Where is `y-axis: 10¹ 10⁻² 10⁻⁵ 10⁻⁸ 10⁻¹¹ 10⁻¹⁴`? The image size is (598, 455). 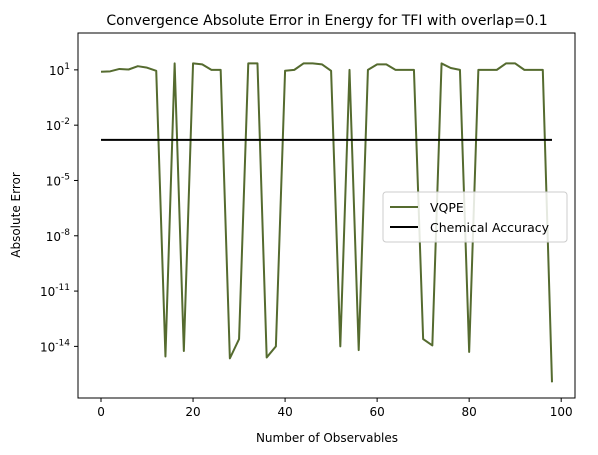 y-axis: 10¹ 10⁻² 10⁻⁵ 10⁻⁸ 10⁻¹¹ 10⁻¹⁴ is located at coordinates (59, 208).